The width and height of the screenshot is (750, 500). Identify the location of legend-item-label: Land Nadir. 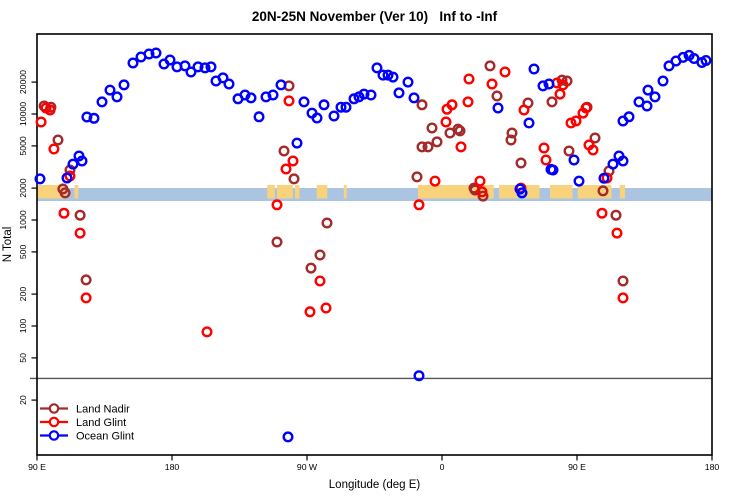
(103, 409).